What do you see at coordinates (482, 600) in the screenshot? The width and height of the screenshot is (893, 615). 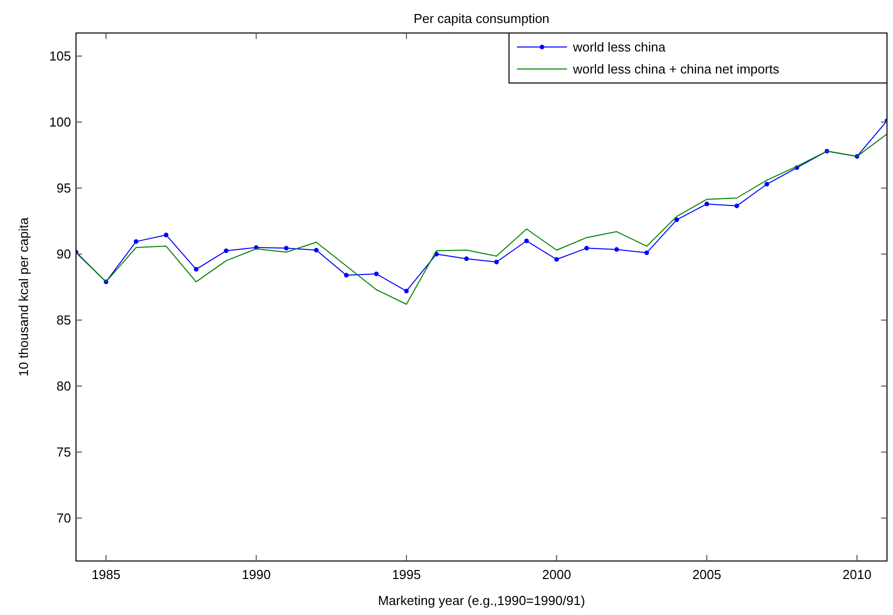 I see `x-axis-title: Marketing year (e.g.,1990=1990/91)` at bounding box center [482, 600].